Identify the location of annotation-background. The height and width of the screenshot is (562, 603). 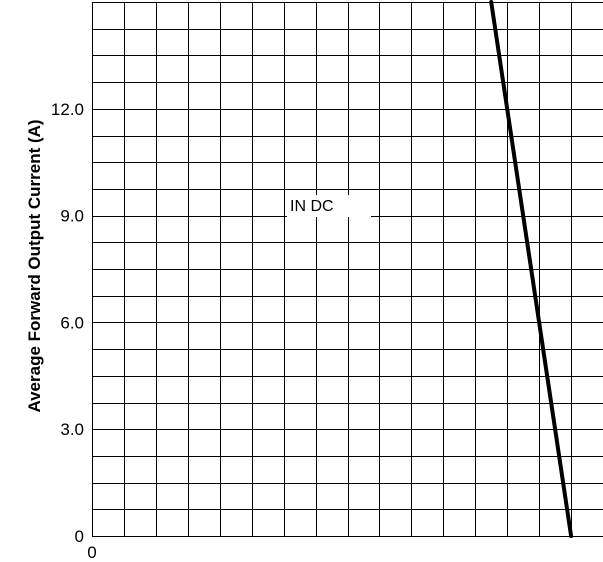
(329, 206).